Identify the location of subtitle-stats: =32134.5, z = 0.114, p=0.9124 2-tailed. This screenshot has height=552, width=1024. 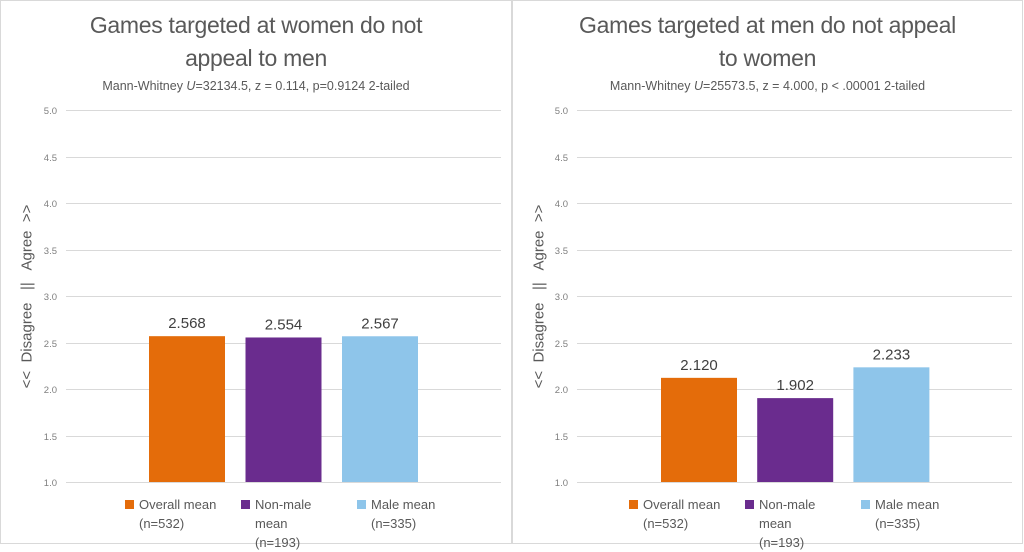
(302, 86).